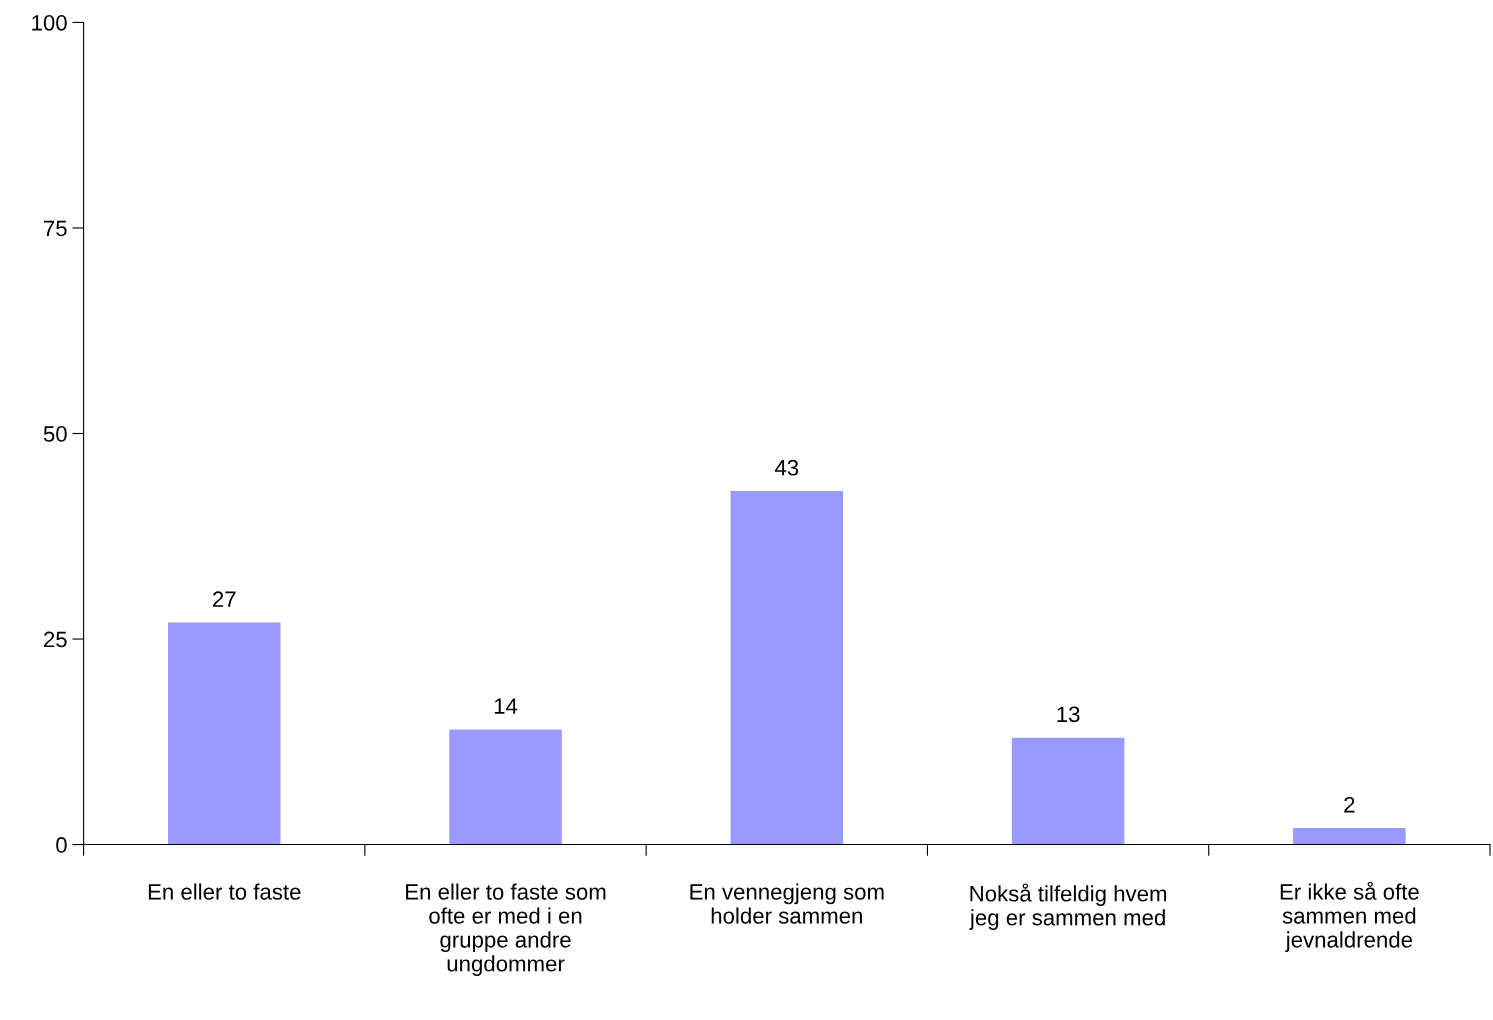 This screenshot has width=1493, height=1020. I want to click on data-label: 2, so click(1349, 804).